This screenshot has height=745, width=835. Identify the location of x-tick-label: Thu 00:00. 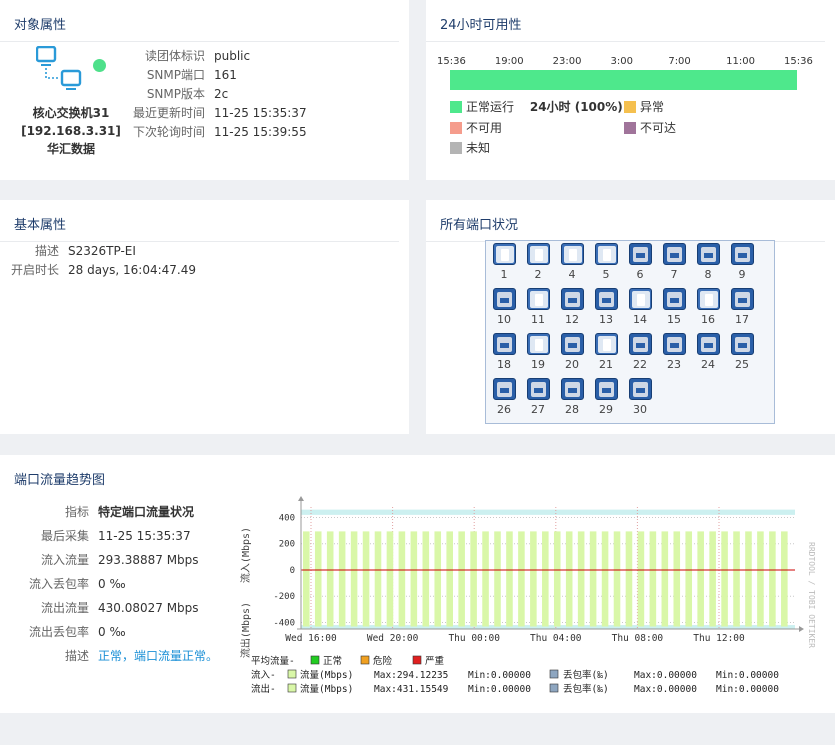
(474, 638).